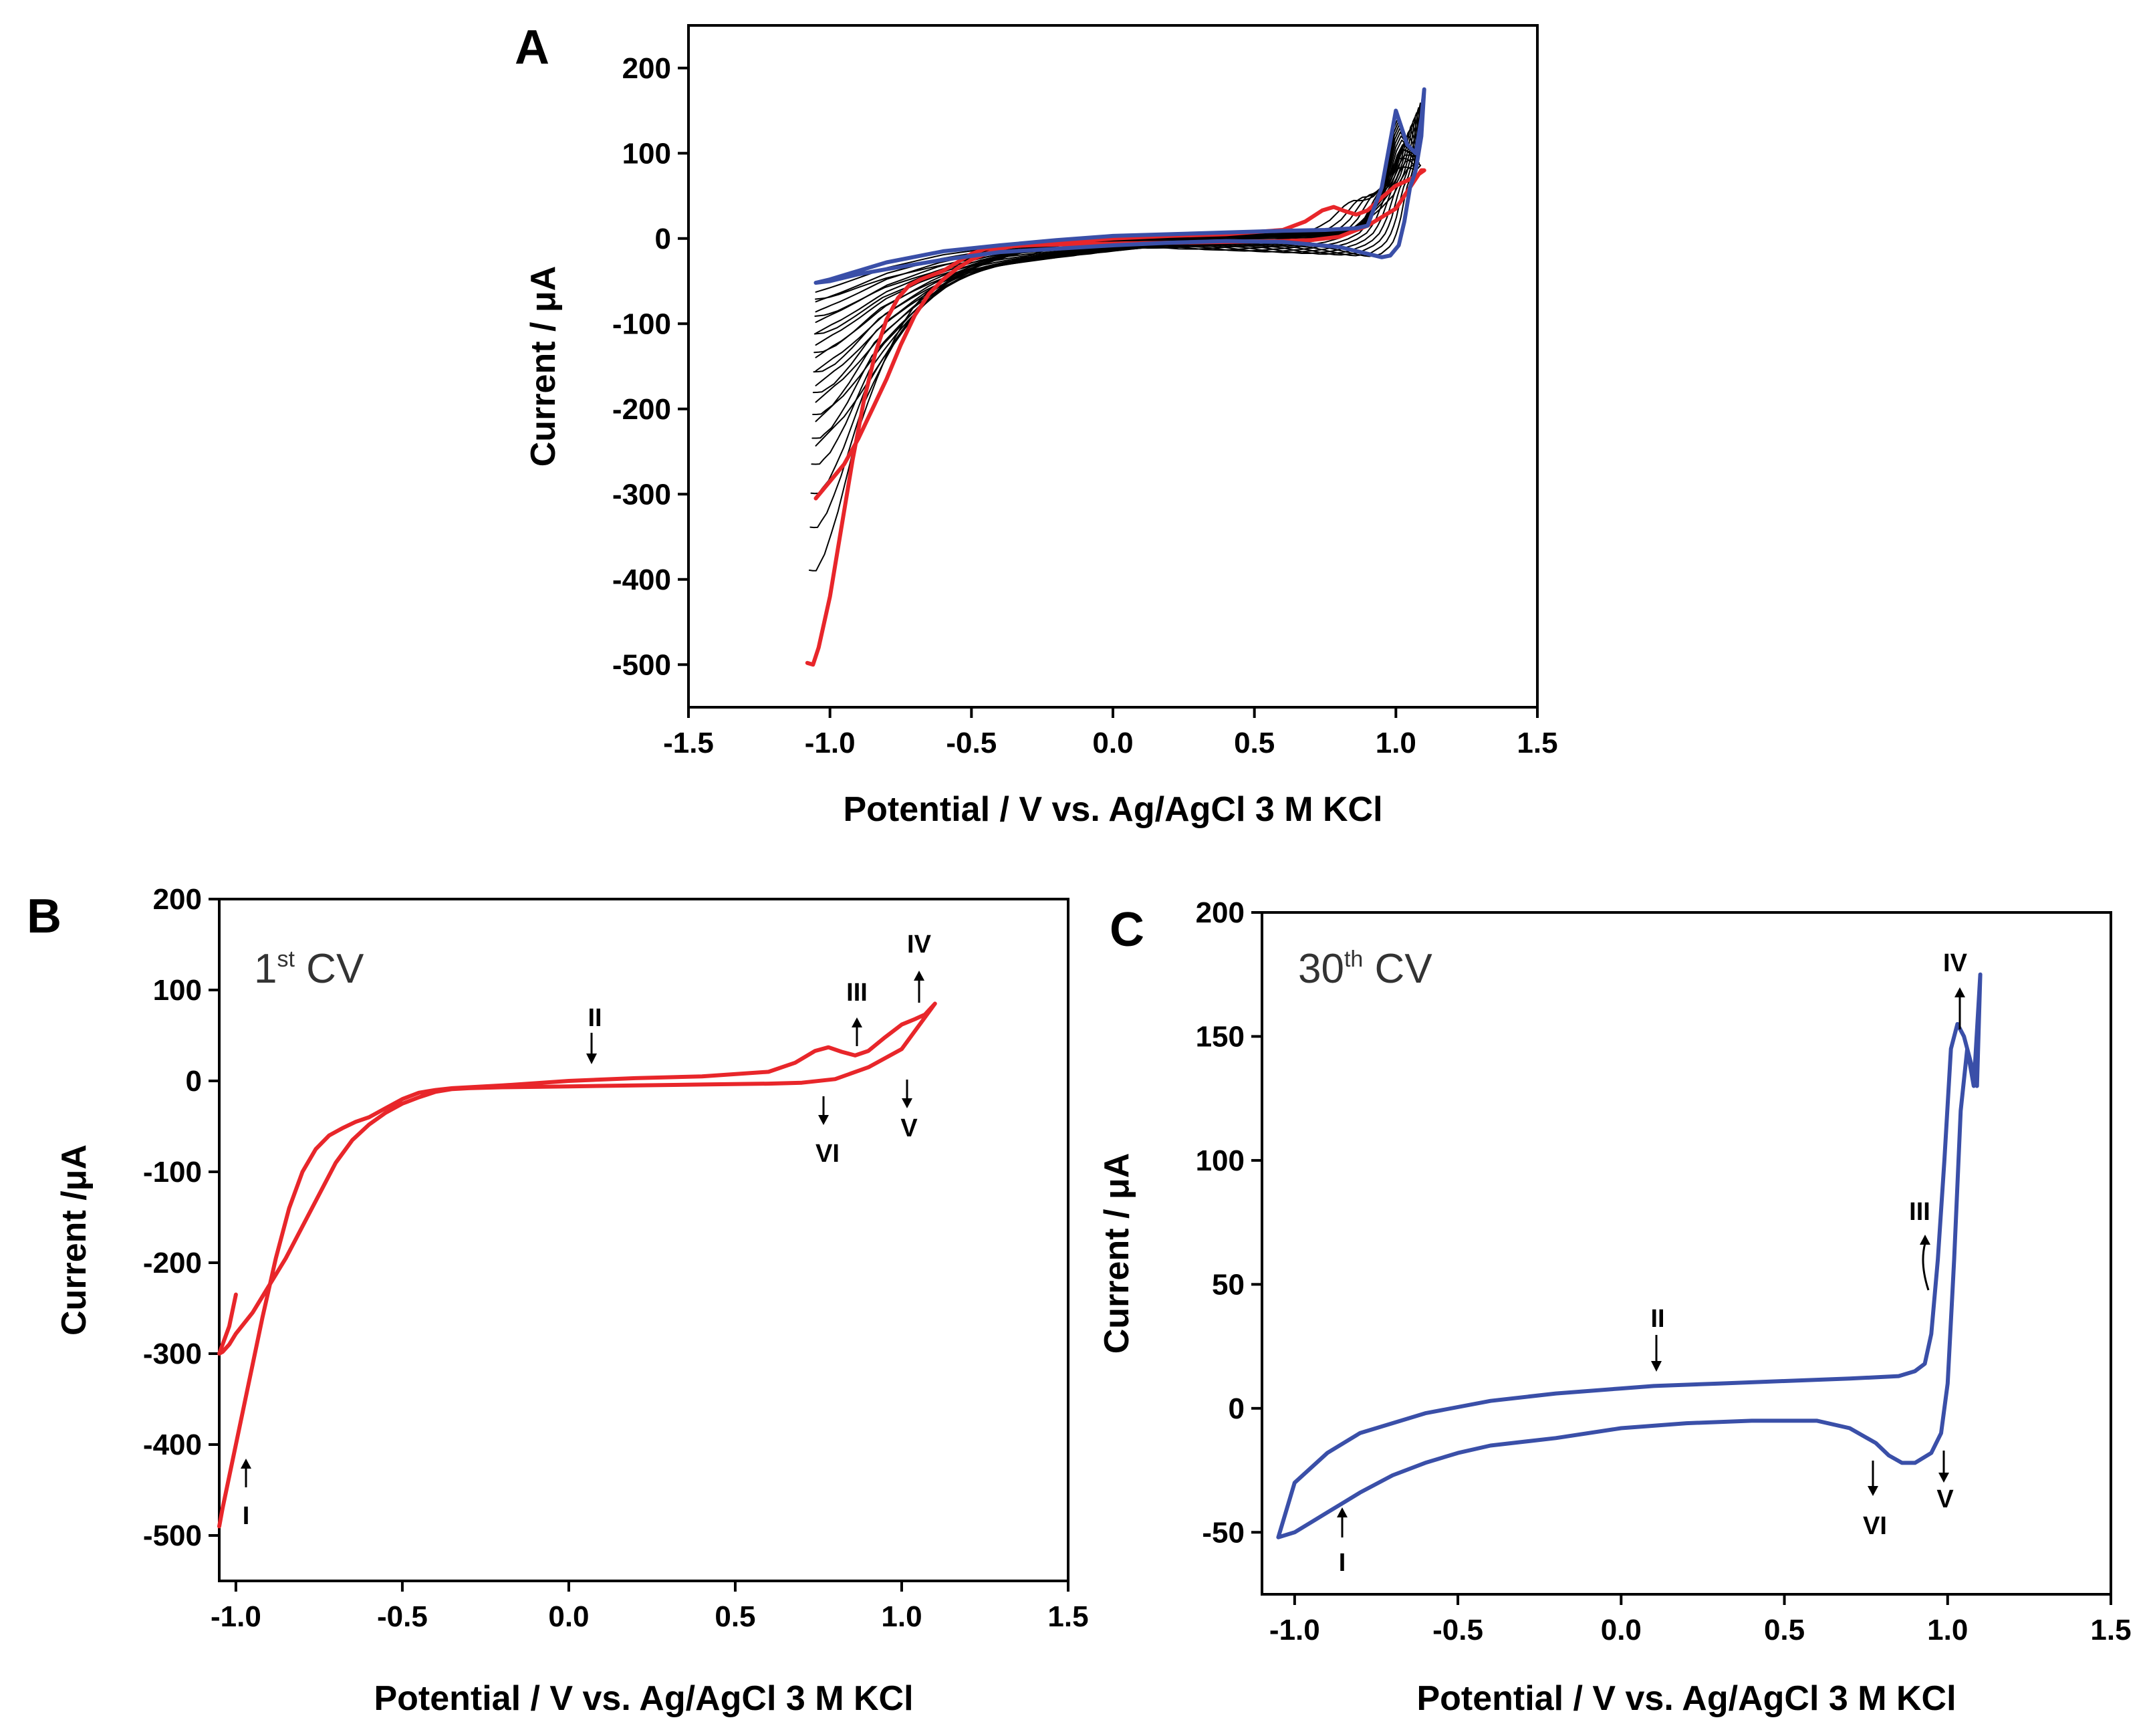 The width and height of the screenshot is (2153, 1736). Describe the element at coordinates (1223, 1532) in the screenshot. I see `panel-c-y-tick-label-0: -50` at that location.